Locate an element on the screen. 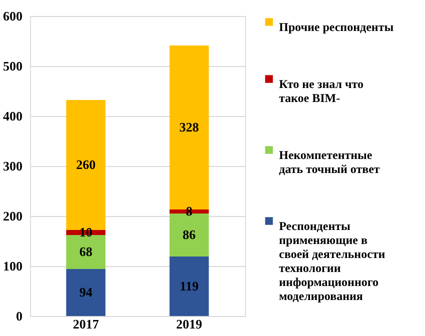 This screenshot has height=336, width=425. y-tick-label: 200 is located at coordinates (12, 216).